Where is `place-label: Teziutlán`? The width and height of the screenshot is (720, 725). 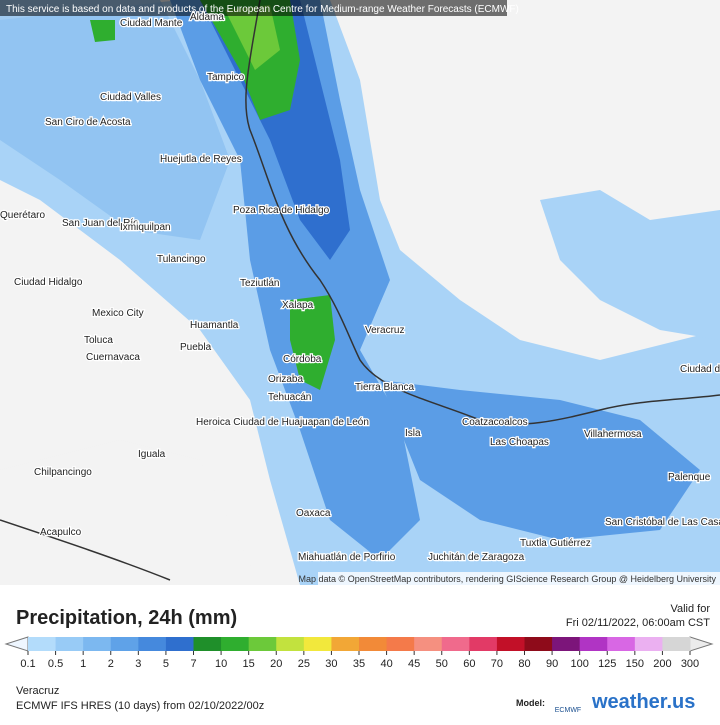 place-label: Teziutlán is located at coordinates (259, 283).